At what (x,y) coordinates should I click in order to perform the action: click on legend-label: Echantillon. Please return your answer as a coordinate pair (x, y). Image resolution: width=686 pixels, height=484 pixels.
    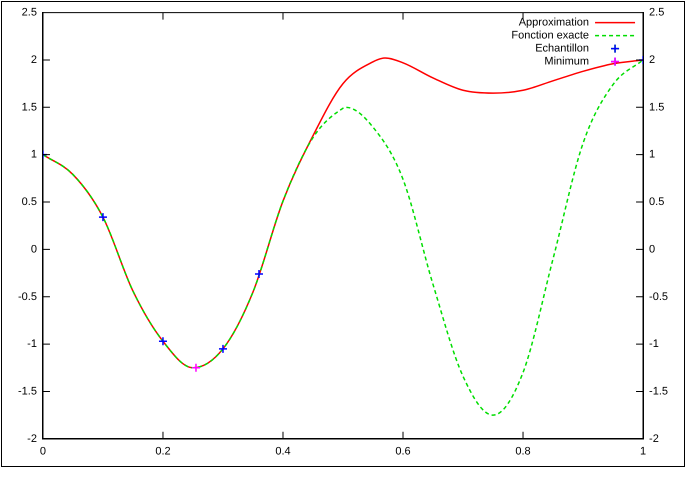
    Looking at the image, I should click on (562, 48).